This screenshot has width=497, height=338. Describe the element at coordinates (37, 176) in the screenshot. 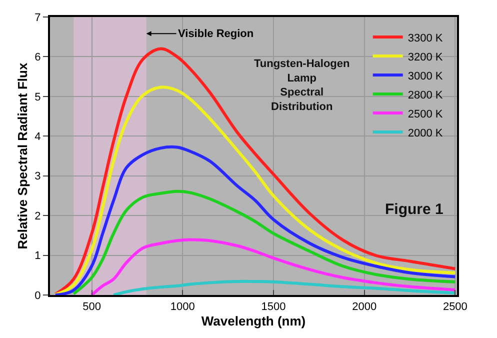

I see `y-tick-label: 3` at that location.